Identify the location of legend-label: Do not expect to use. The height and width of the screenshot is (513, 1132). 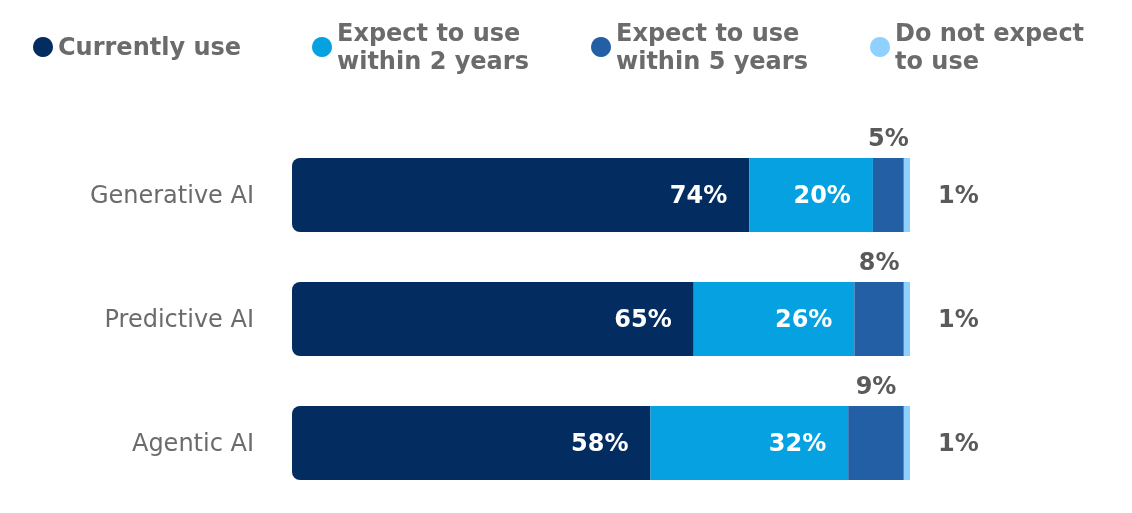
(994, 47).